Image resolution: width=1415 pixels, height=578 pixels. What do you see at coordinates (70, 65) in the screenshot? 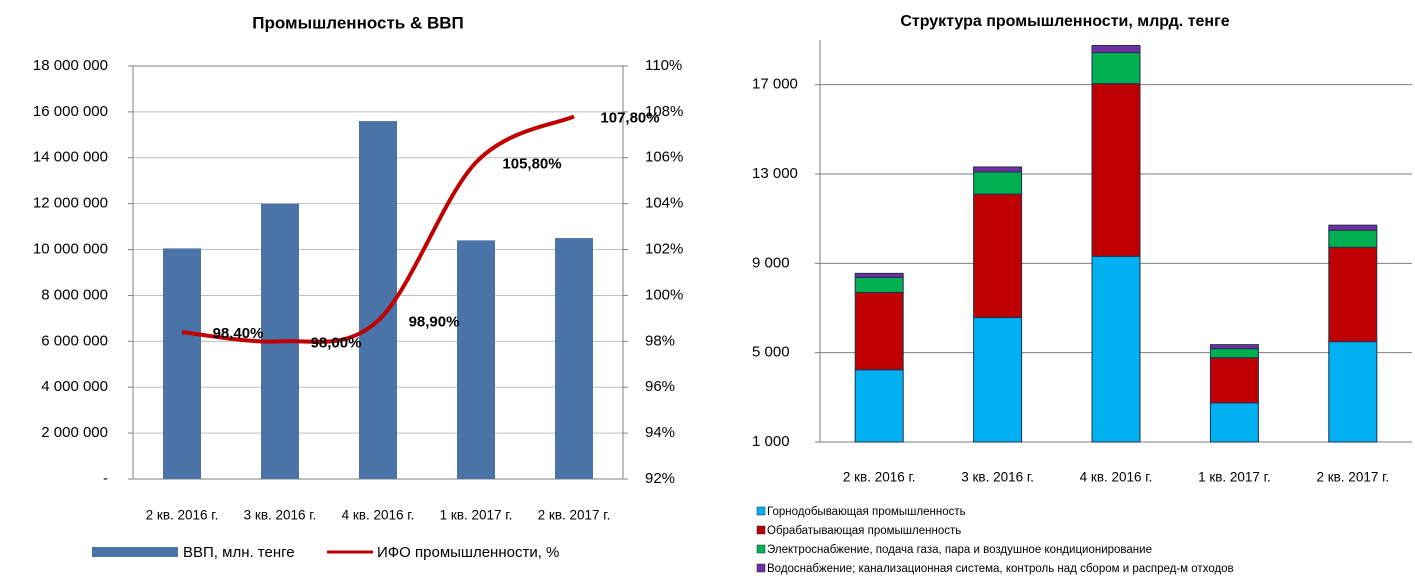
I see `y-tick-label: 18 000 000` at bounding box center [70, 65].